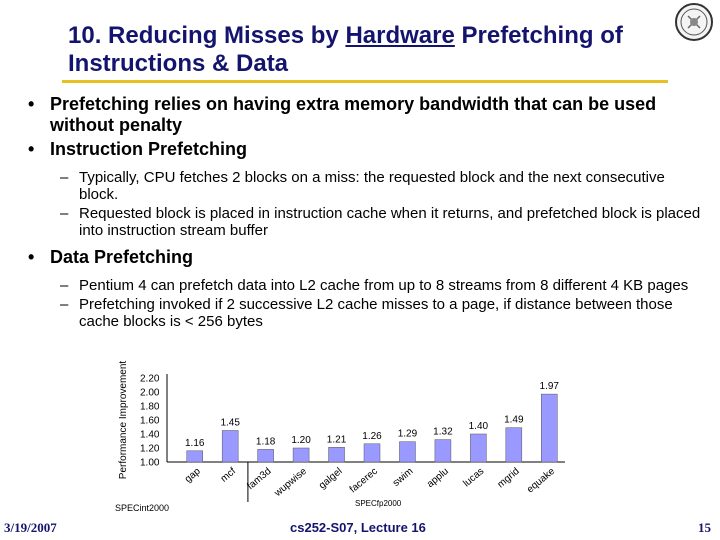  I want to click on y-tick-label: 1.40, so click(150, 435).